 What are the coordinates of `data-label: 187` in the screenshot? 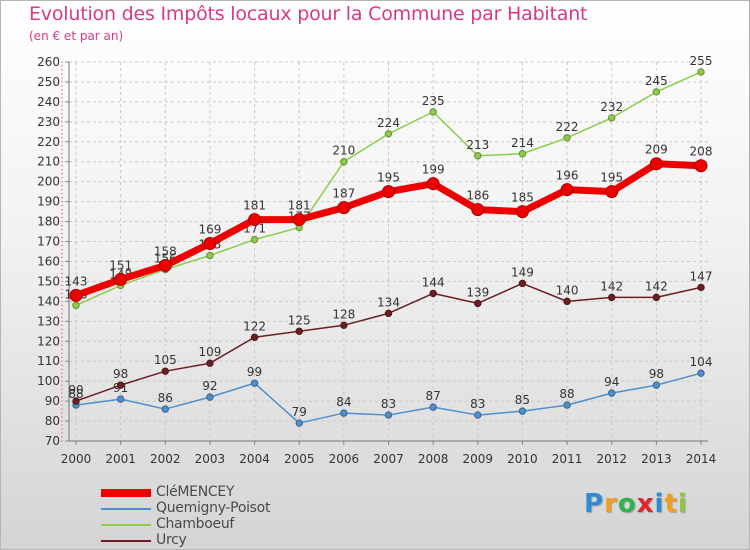 It's located at (343, 194).